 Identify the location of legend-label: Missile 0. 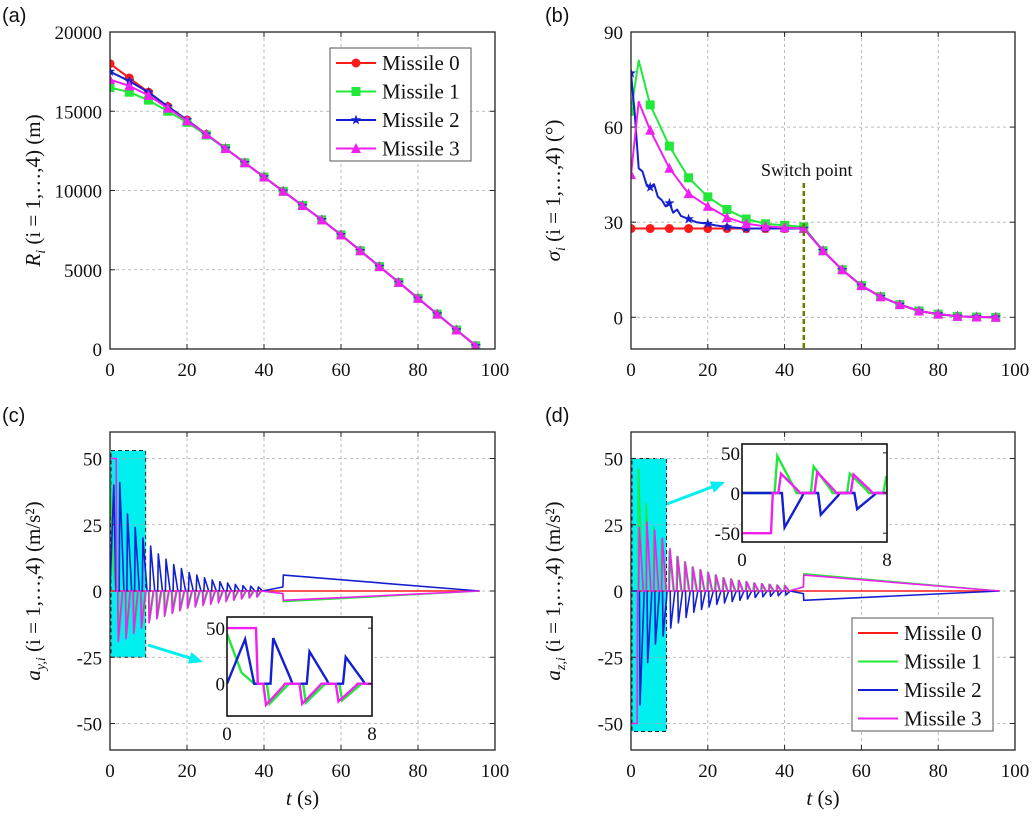
(421, 63).